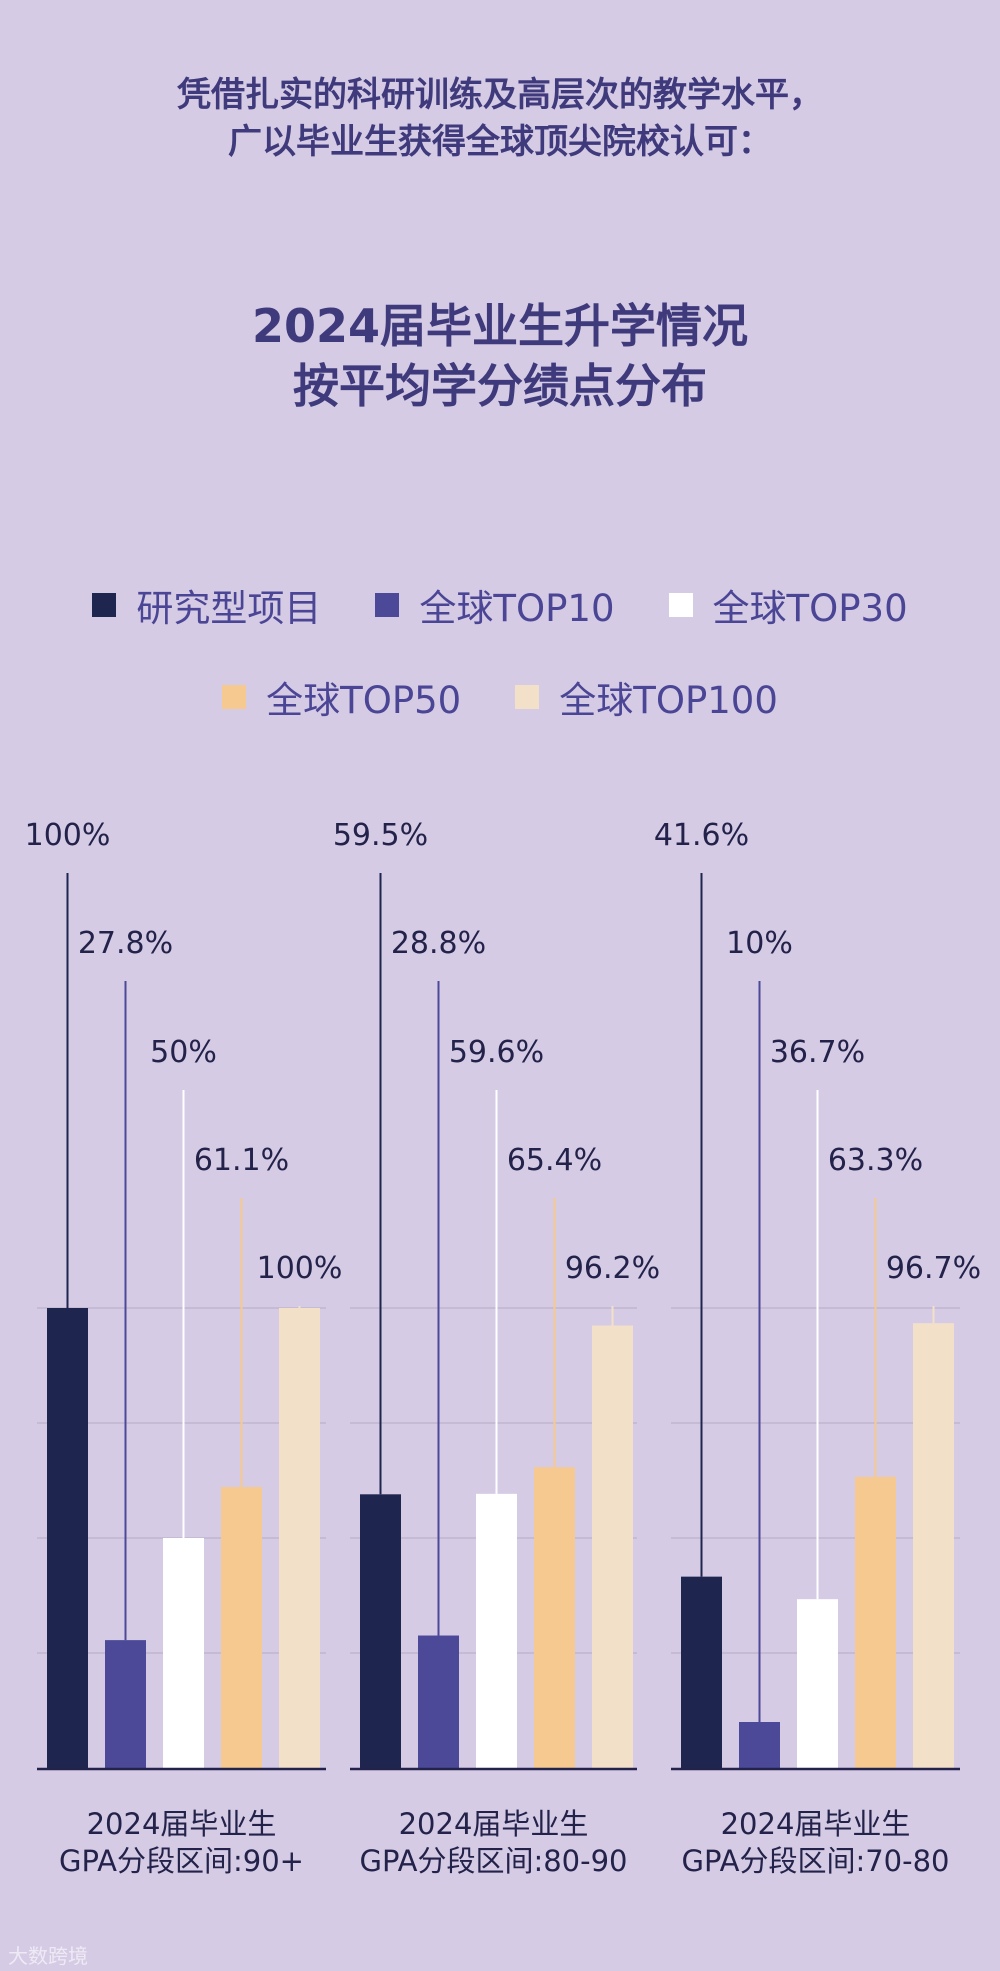 This screenshot has height=1971, width=1000. What do you see at coordinates (612, 1268) in the screenshot?
I see `value-label: 96.2%` at bounding box center [612, 1268].